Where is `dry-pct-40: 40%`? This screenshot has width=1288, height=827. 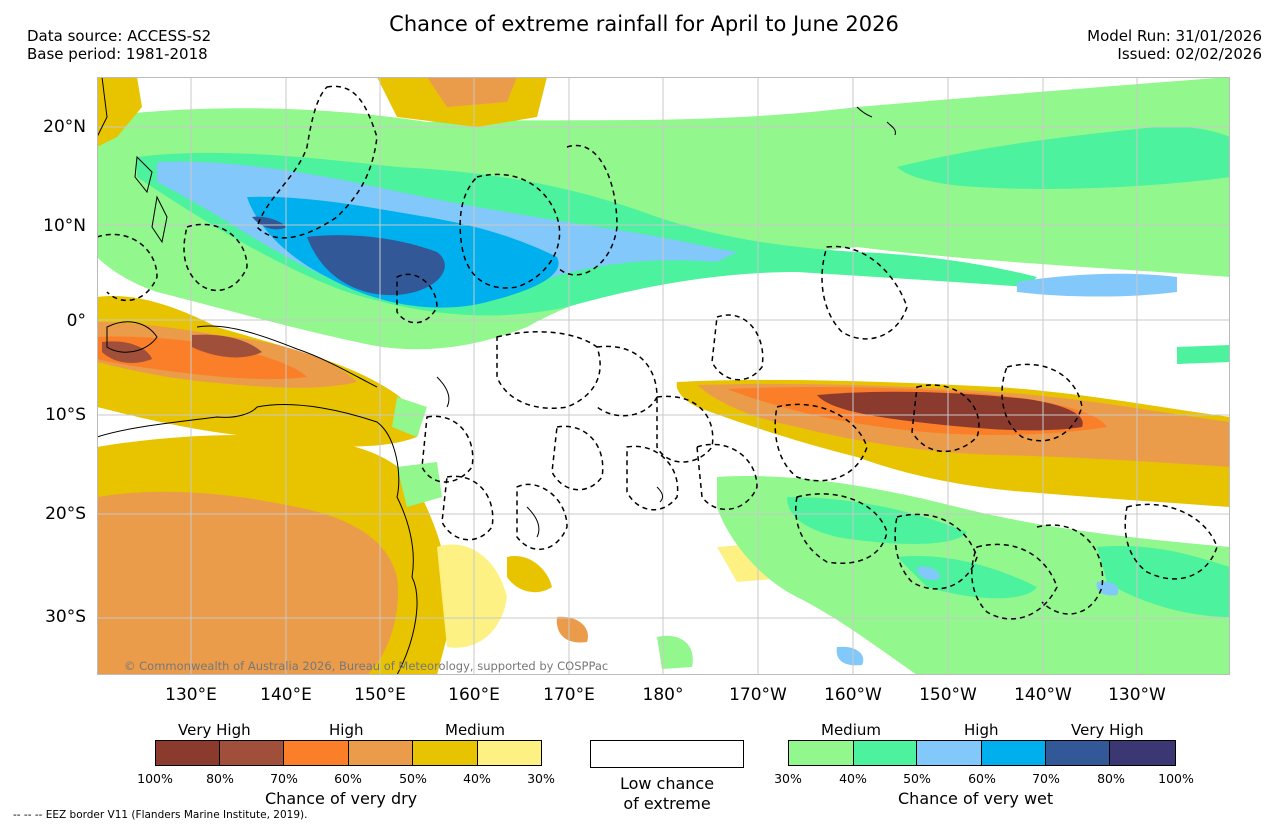 dry-pct-40: 40% is located at coordinates (477, 778).